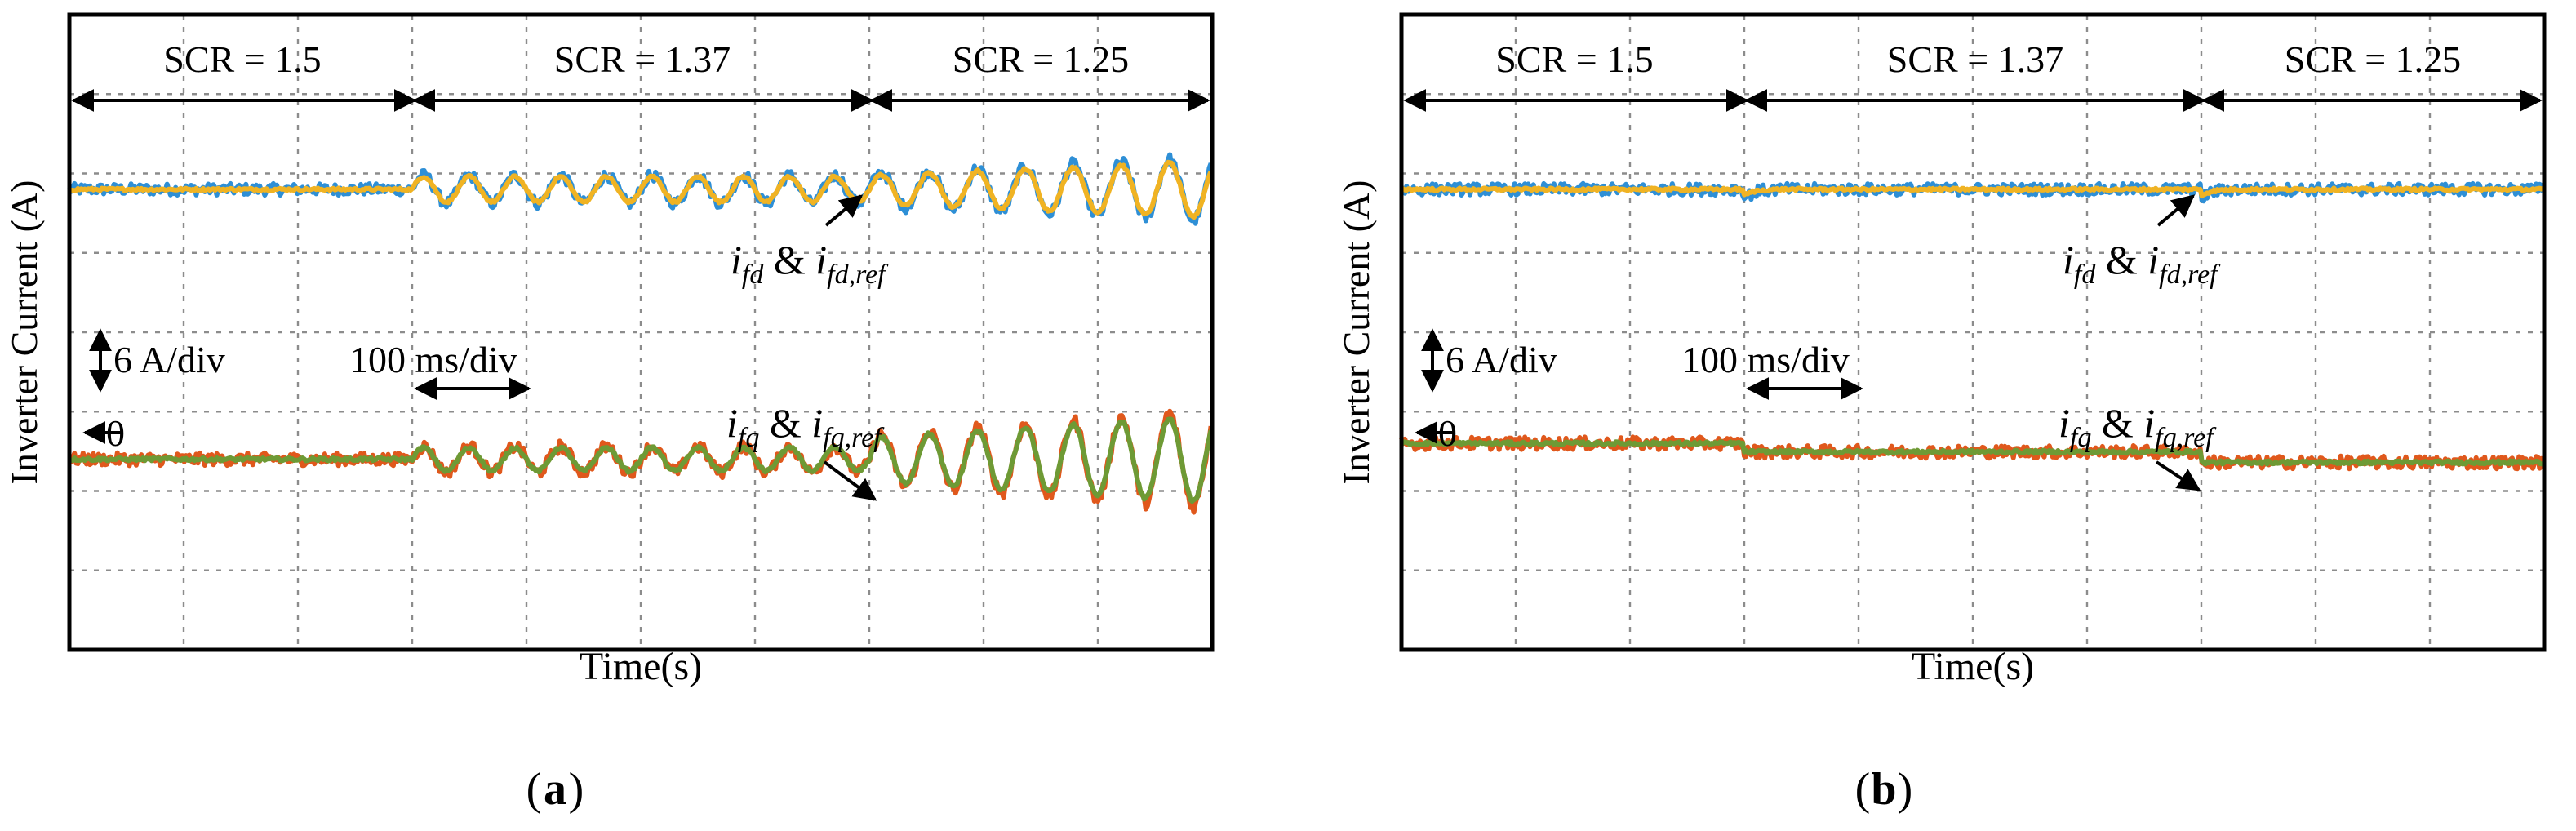 This screenshot has width=2576, height=831. Describe the element at coordinates (306, 391) in the screenshot. I see `panel-a-scale: 6 A/div 100 ms/div 0` at that location.